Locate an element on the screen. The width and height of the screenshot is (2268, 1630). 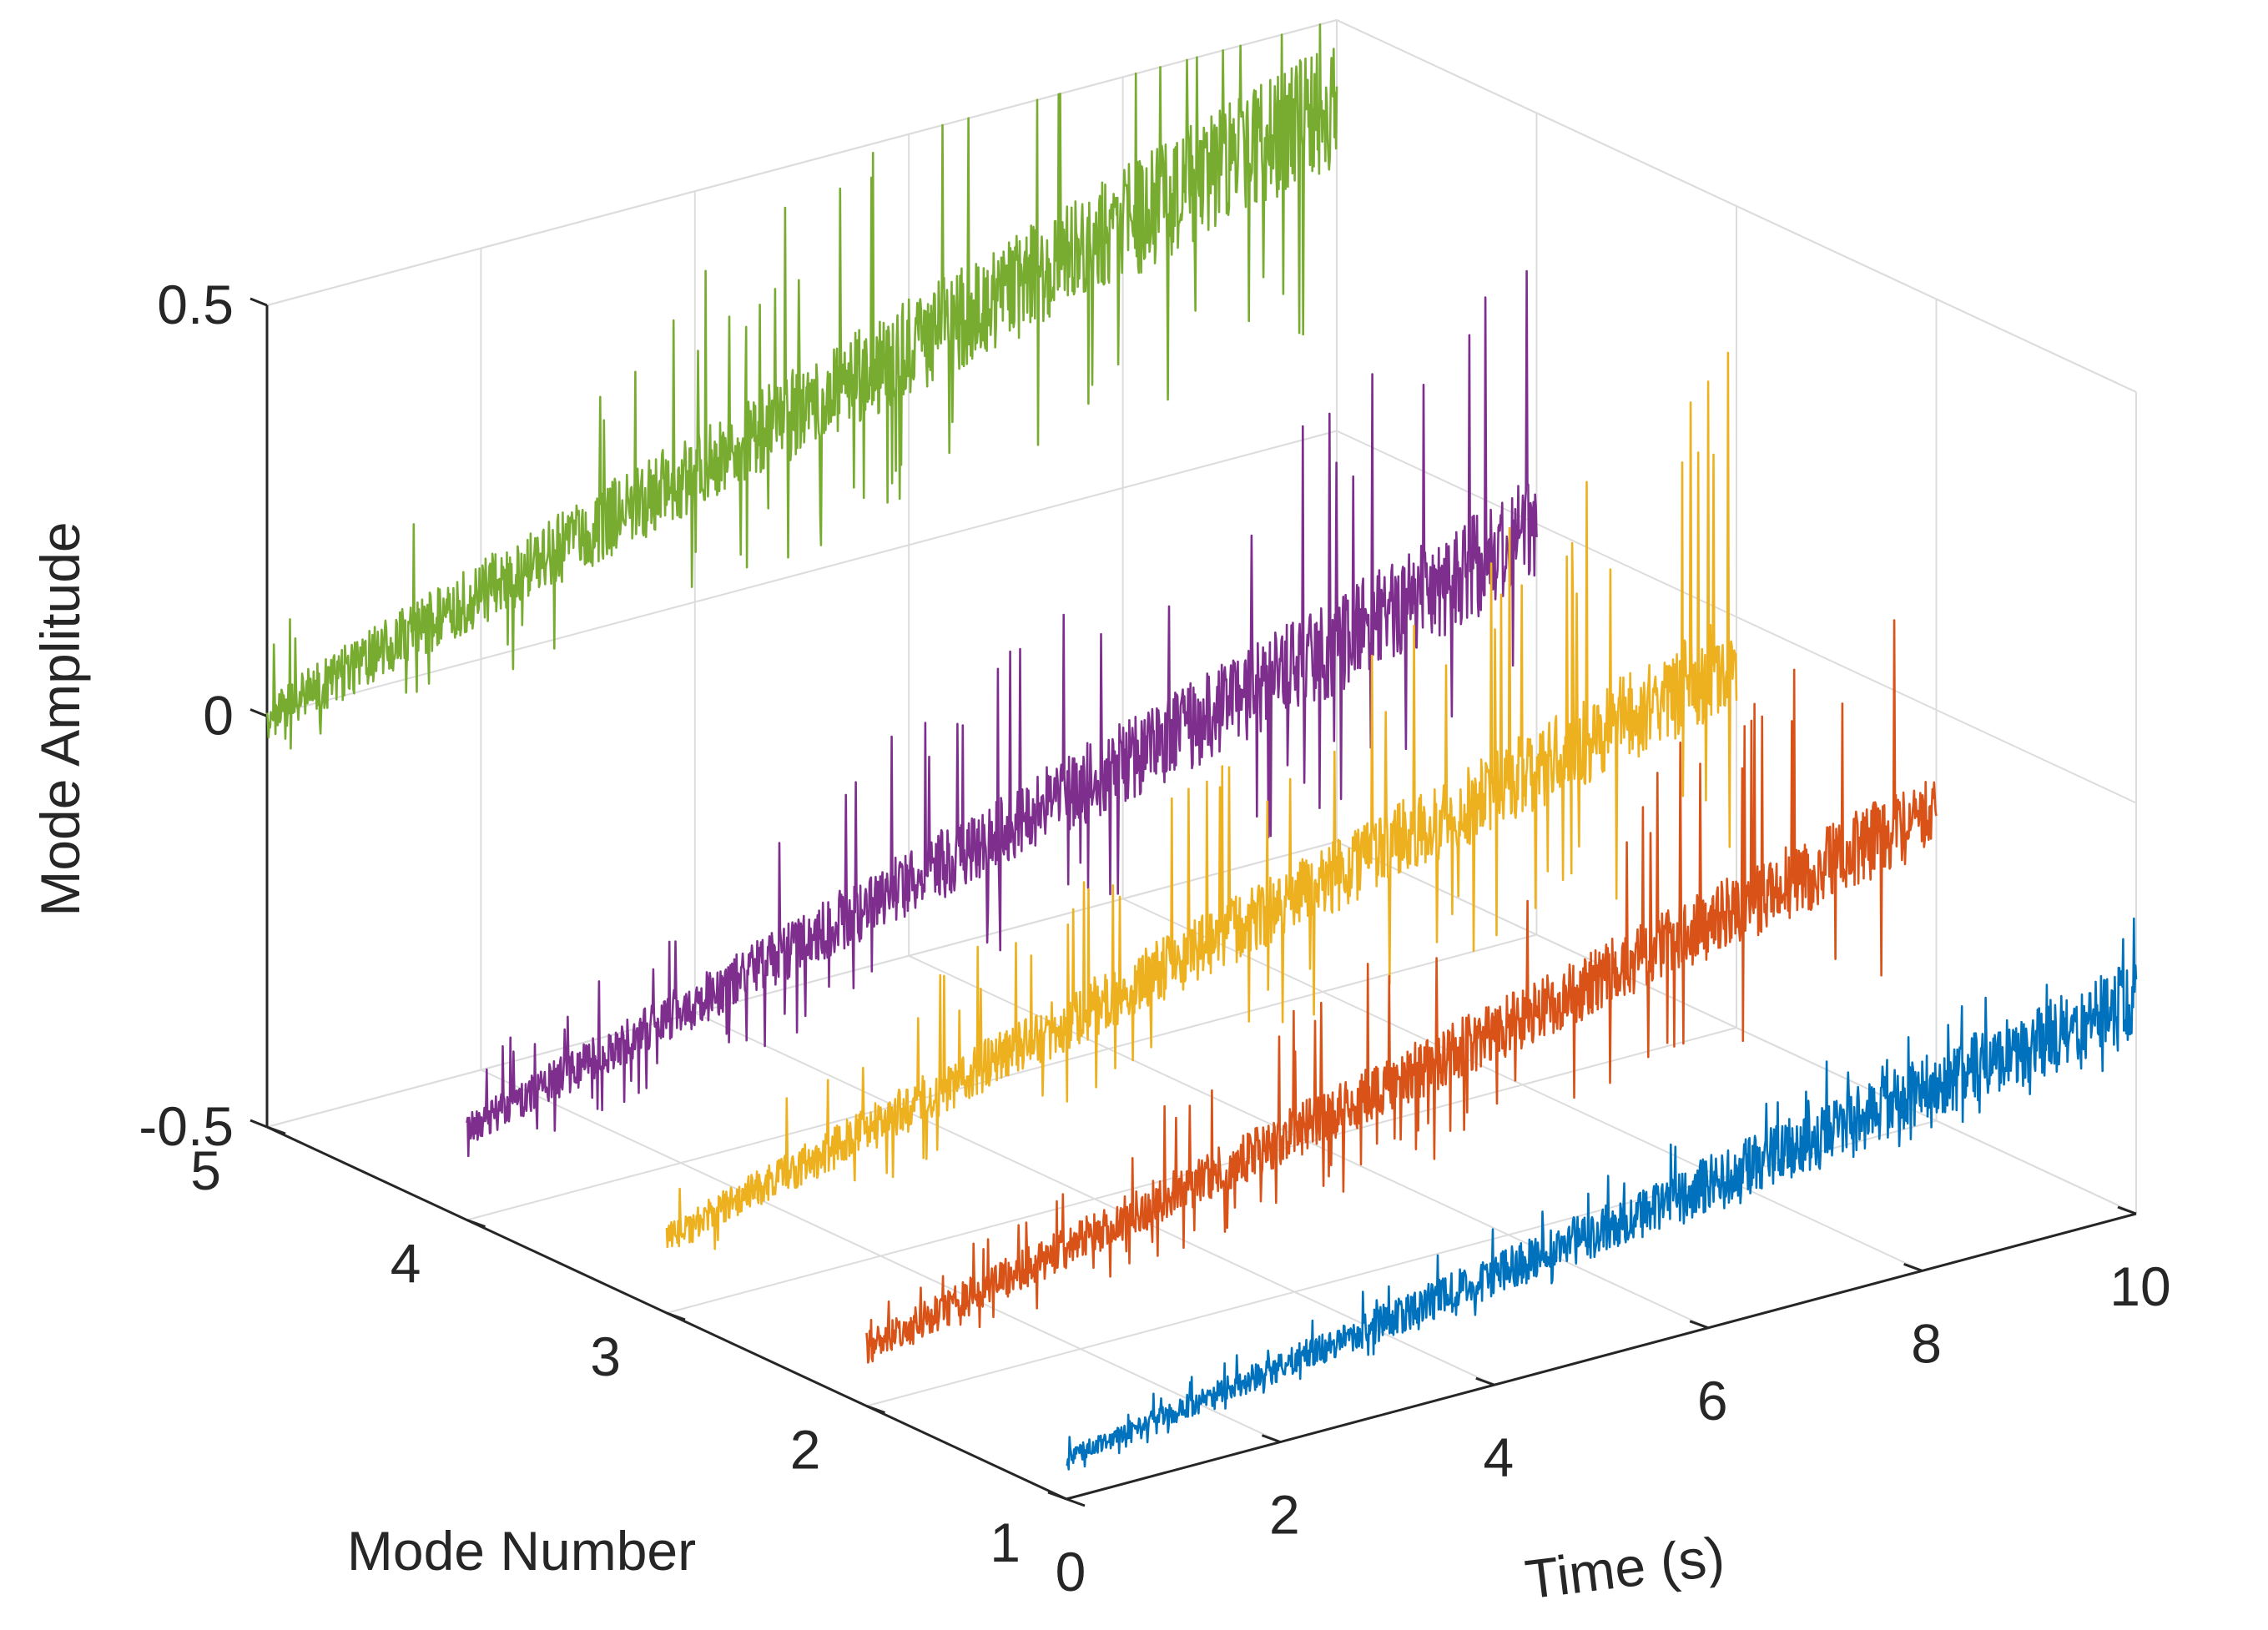
x-tick-label: 10 is located at coordinates (2139, 1286).